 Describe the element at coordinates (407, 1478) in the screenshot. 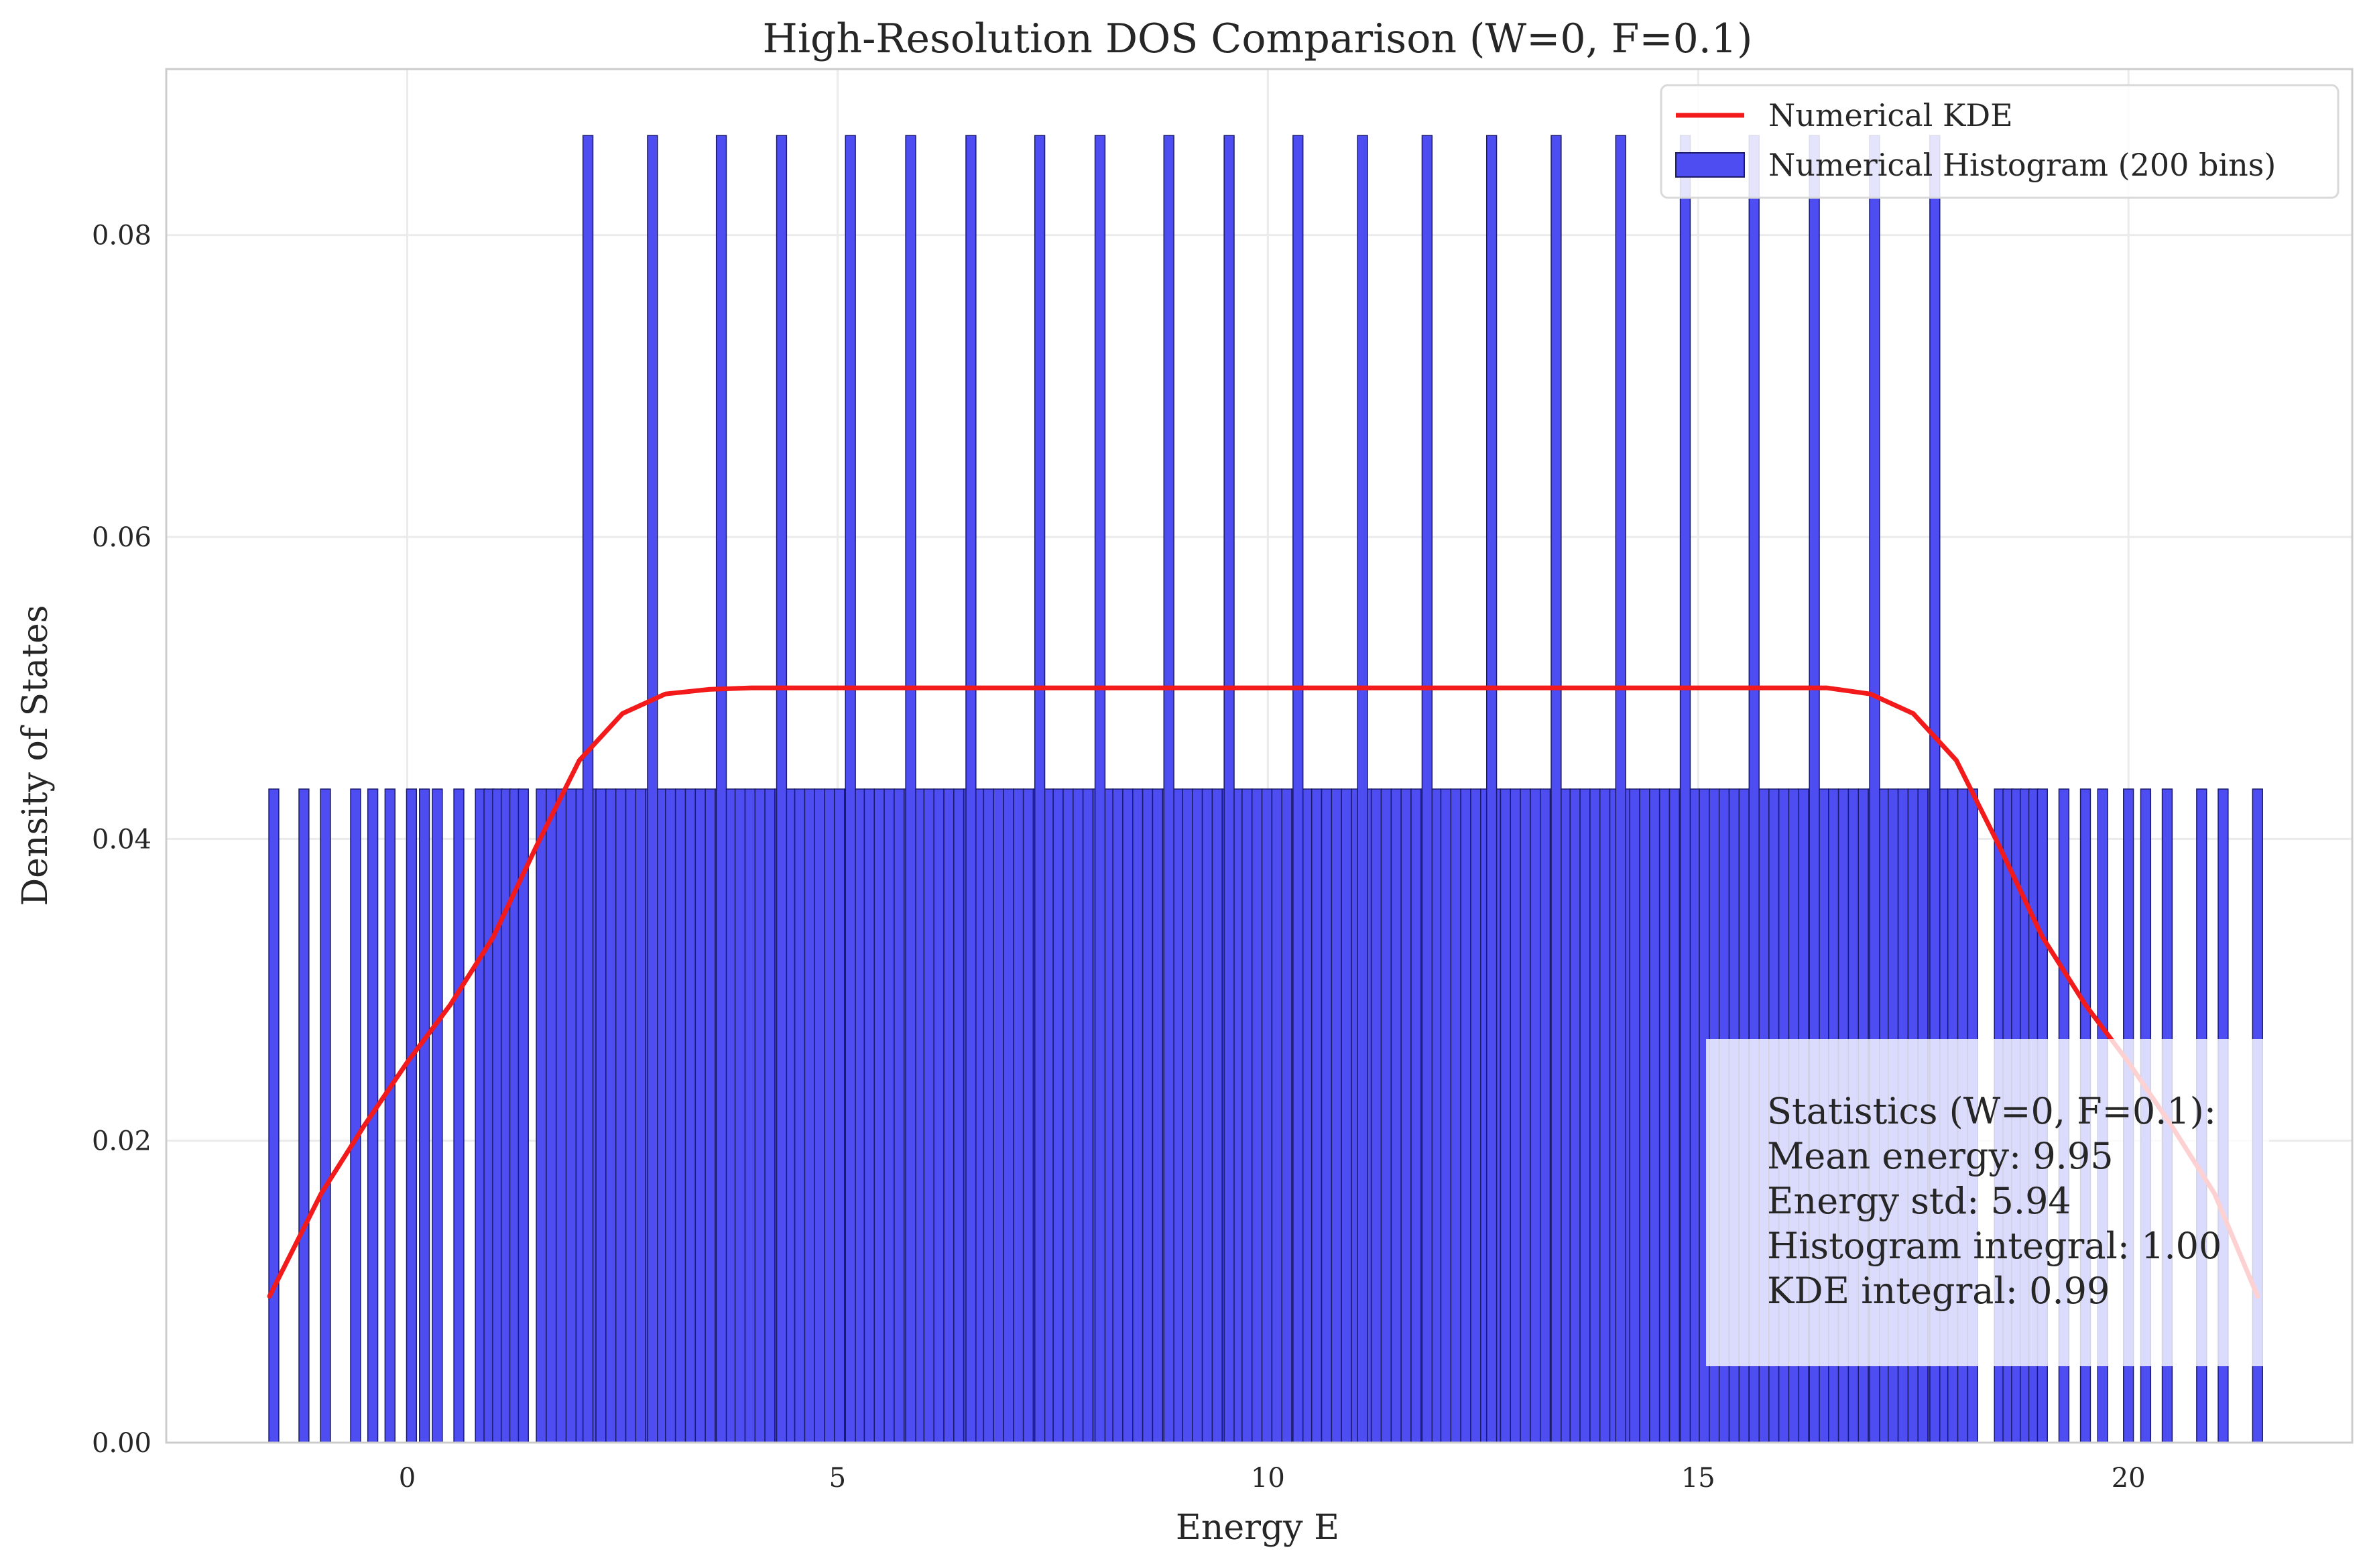

I see `x-tick-label: 0` at that location.